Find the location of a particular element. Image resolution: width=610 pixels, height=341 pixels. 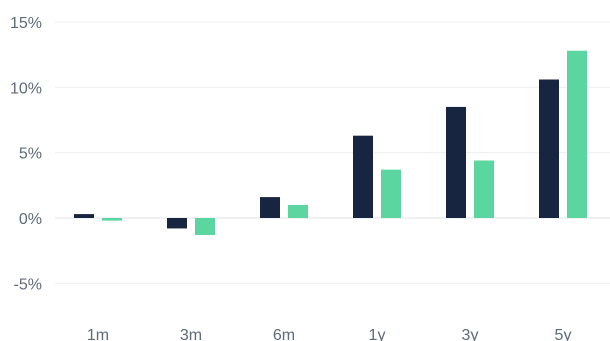

y-tick-label: 0% is located at coordinates (30, 219).